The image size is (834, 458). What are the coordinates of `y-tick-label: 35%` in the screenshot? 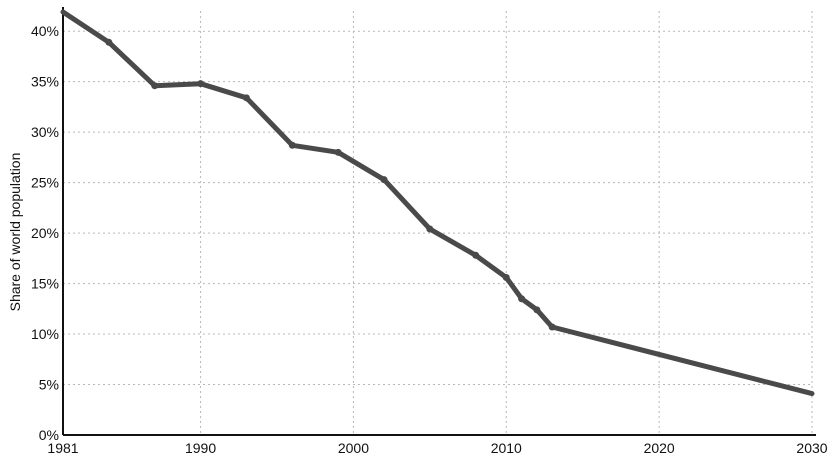 It's located at (45, 82).